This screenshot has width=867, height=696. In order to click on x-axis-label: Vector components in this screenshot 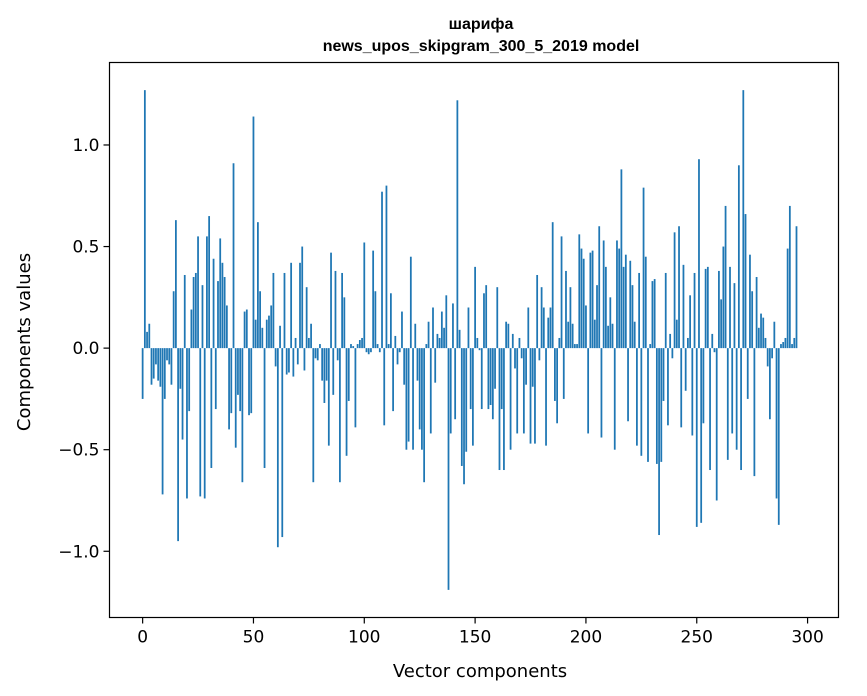, I will do `click(480, 671)`.